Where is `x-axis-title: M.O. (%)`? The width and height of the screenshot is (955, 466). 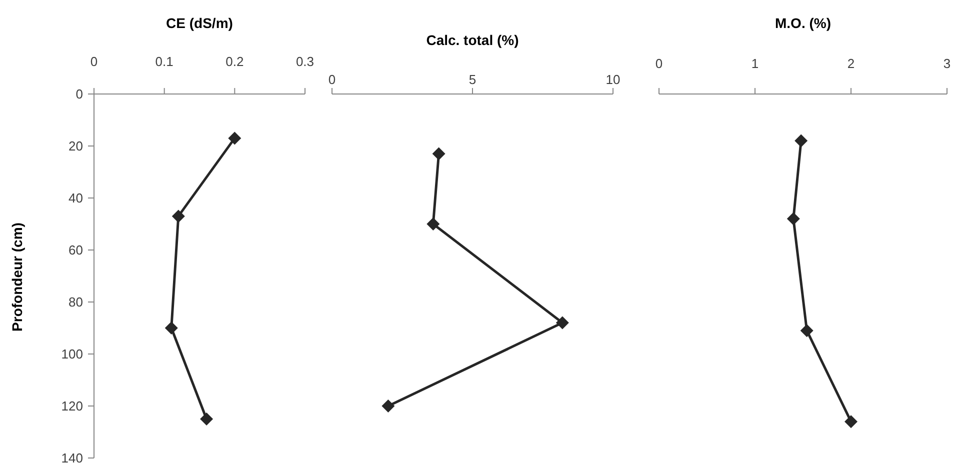
x-axis-title: M.O. (%) is located at coordinates (803, 23).